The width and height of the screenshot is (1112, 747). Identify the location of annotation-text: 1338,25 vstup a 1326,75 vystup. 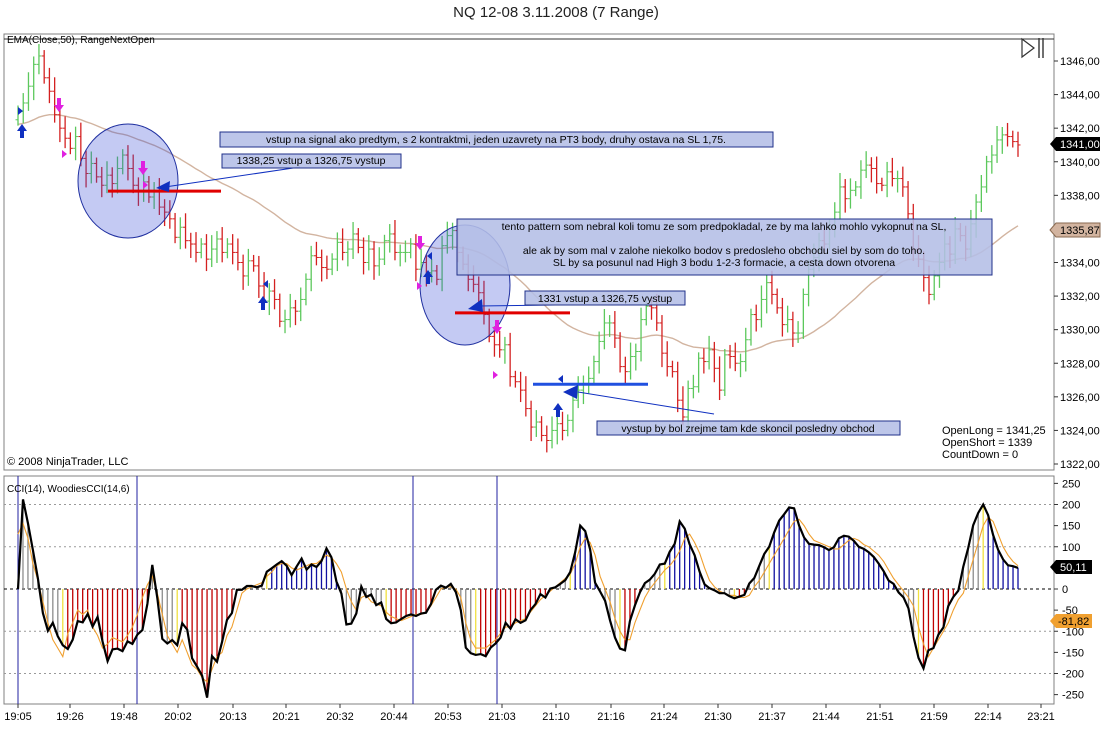
(311, 161).